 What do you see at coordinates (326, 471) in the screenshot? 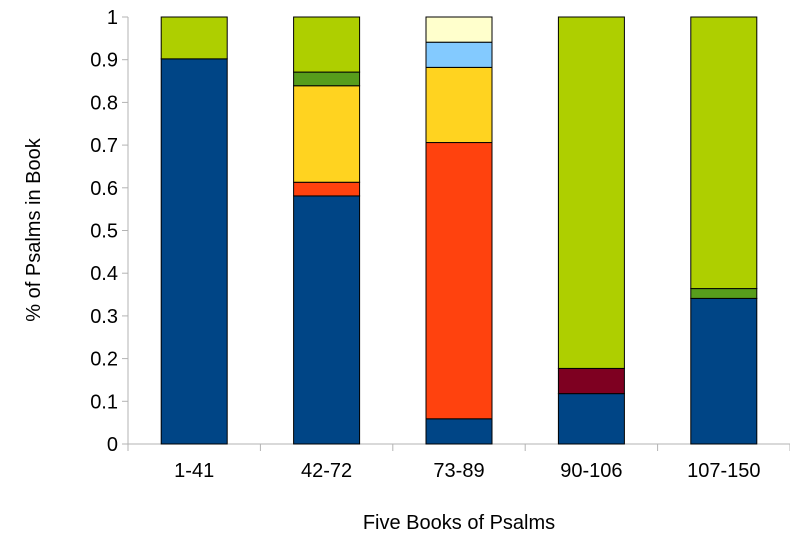
I see `x-tick-label: 42-72` at bounding box center [326, 471].